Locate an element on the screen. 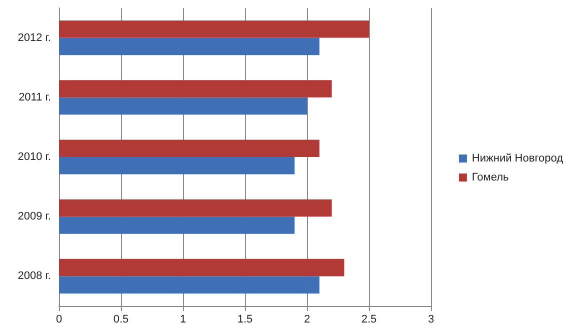  x-tick-label: 1 is located at coordinates (183, 320).